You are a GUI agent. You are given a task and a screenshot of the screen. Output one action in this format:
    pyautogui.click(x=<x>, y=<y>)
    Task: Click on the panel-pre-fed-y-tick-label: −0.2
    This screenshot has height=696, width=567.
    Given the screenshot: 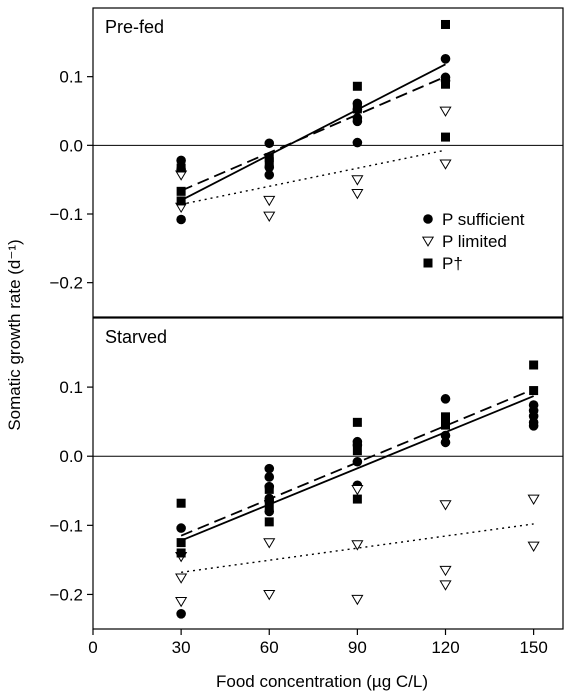 What is the action you would take?
    pyautogui.click(x=66, y=283)
    